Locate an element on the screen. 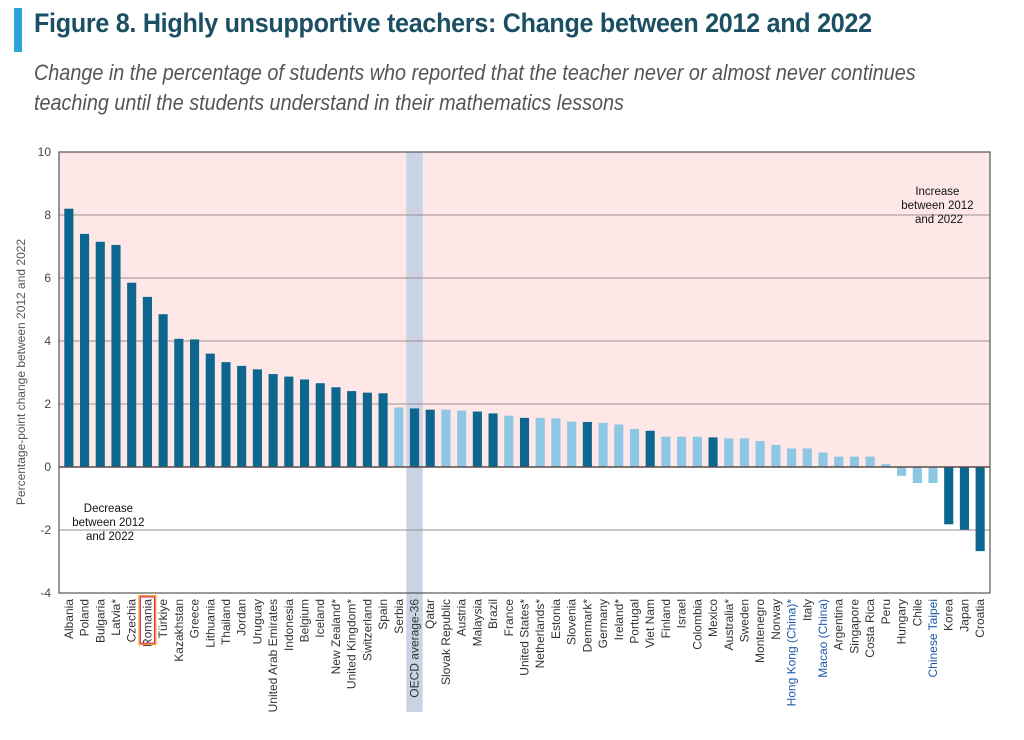  x-tick-label: Ireland* is located at coordinates (619, 620).